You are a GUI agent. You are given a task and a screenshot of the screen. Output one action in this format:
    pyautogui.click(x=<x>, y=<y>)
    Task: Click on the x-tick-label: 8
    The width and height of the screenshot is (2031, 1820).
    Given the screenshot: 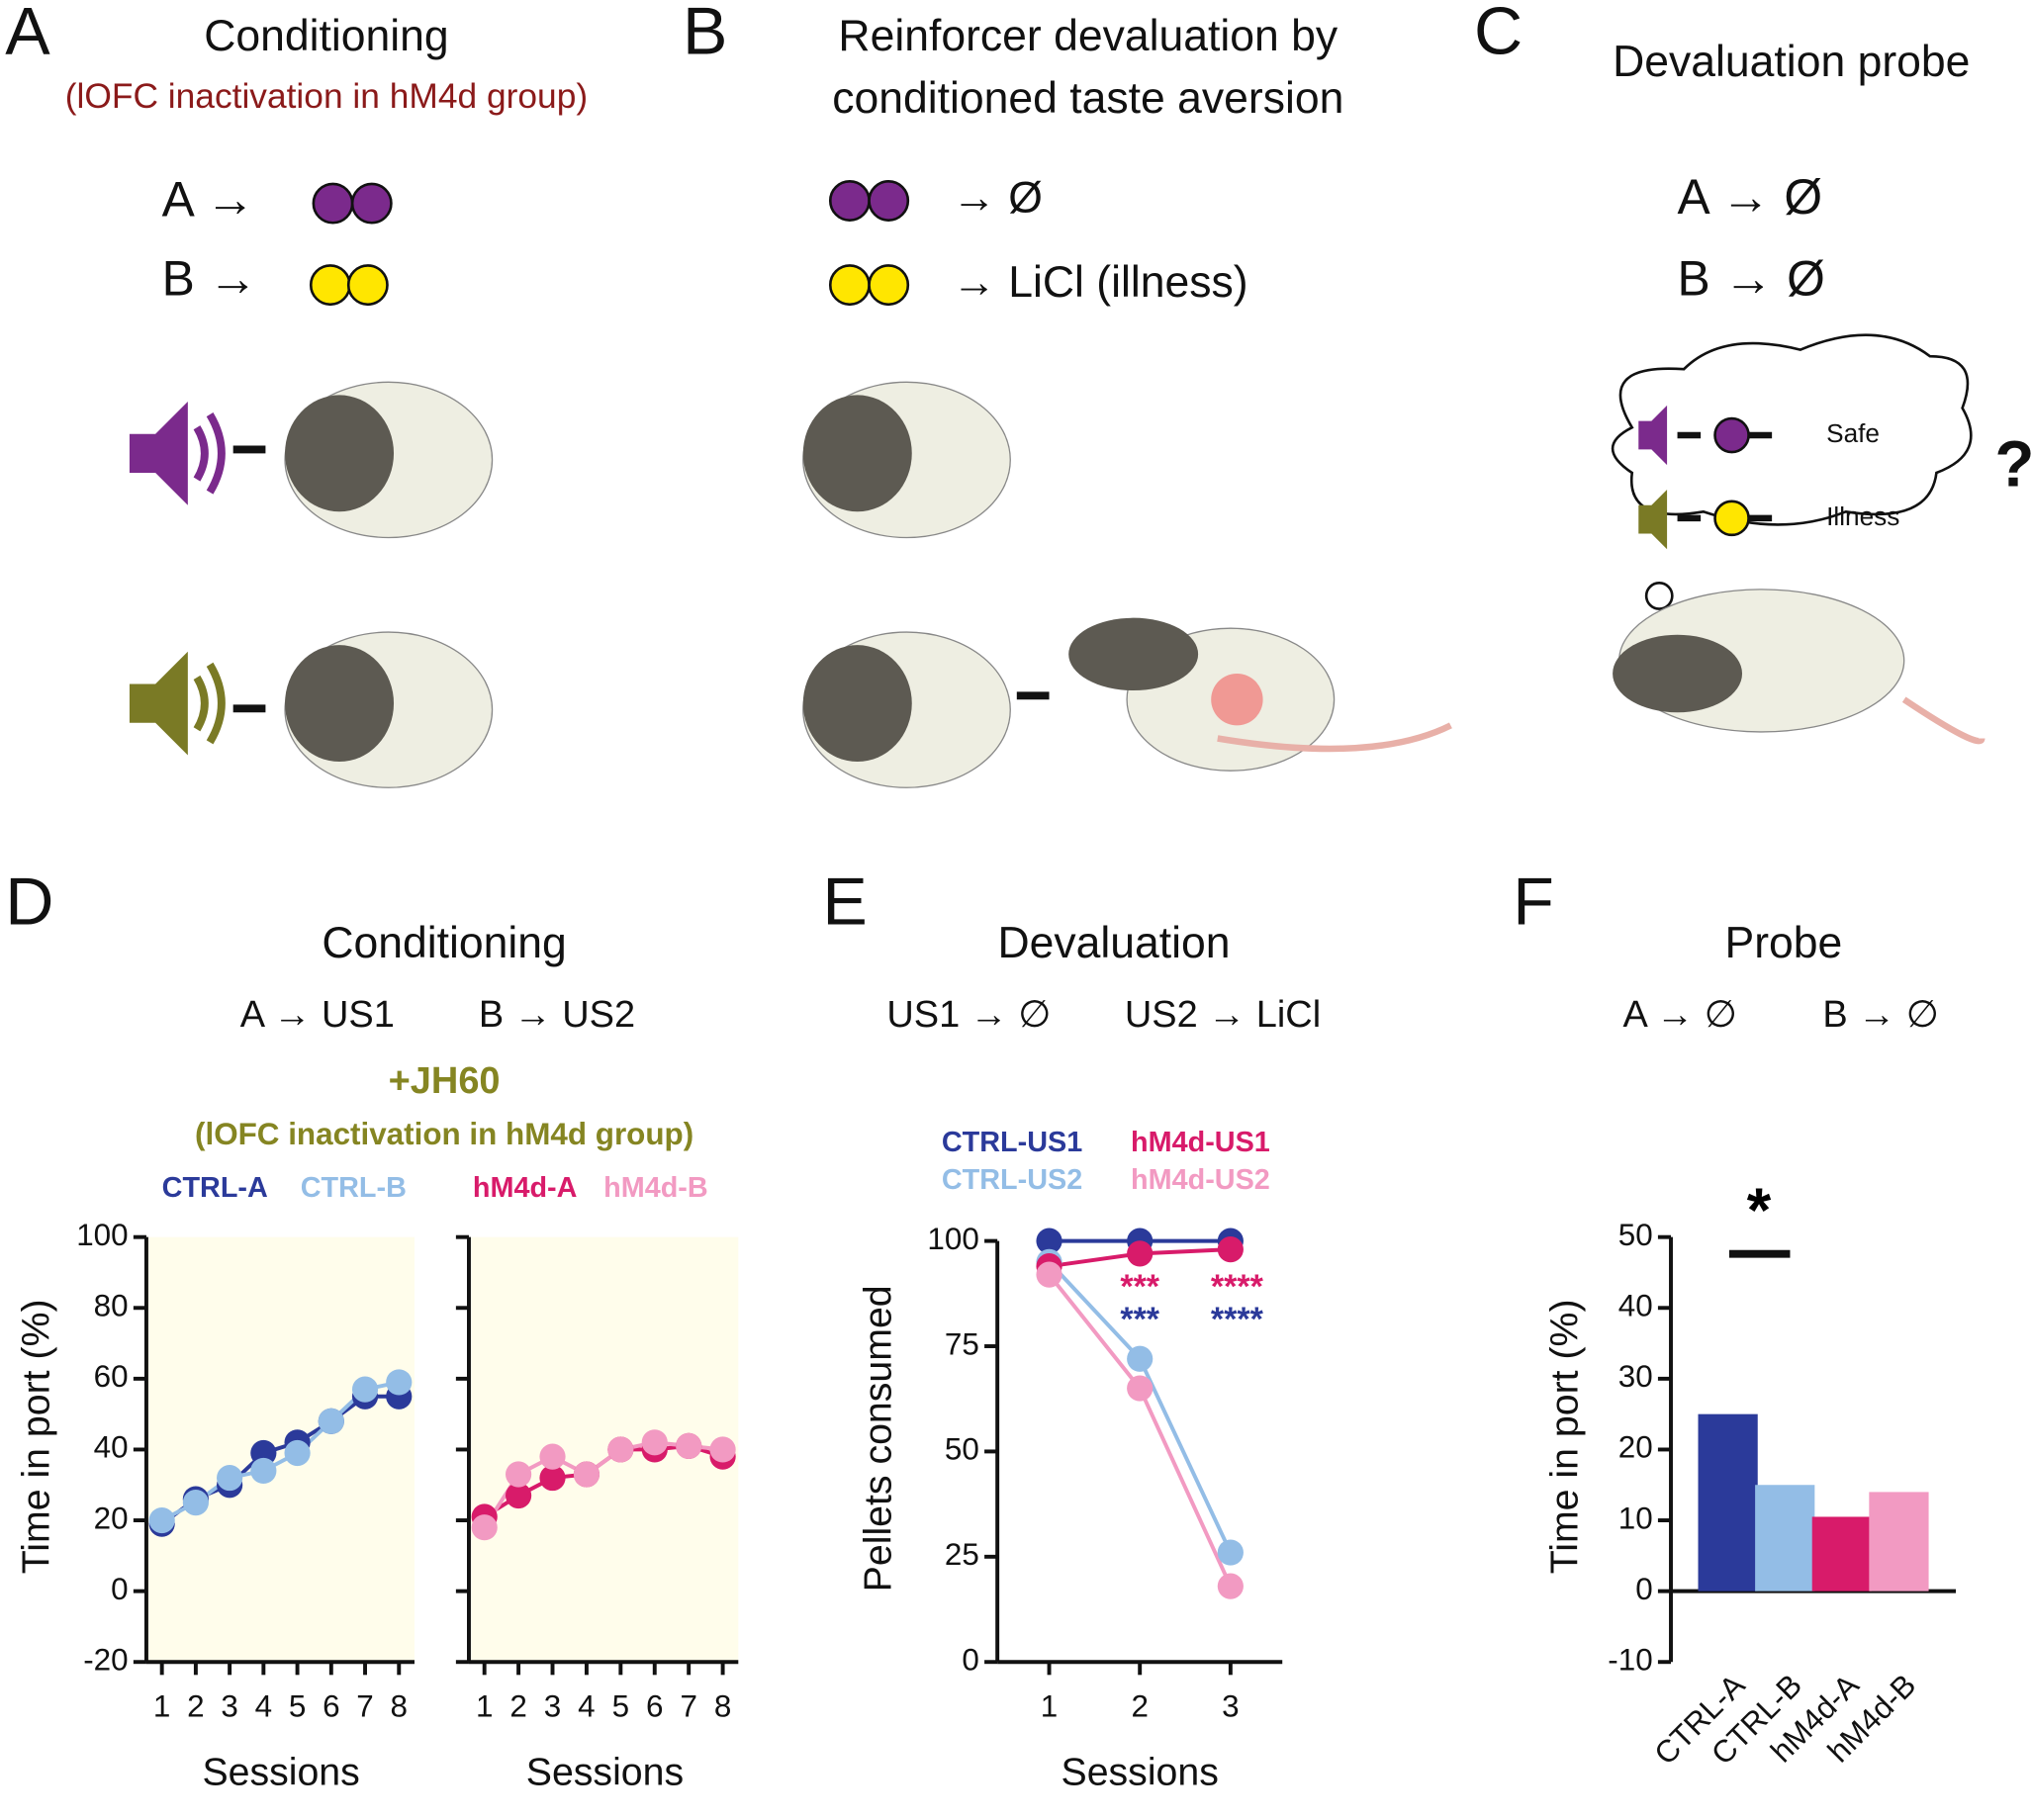 What is the action you would take?
    pyautogui.click(x=722, y=1706)
    